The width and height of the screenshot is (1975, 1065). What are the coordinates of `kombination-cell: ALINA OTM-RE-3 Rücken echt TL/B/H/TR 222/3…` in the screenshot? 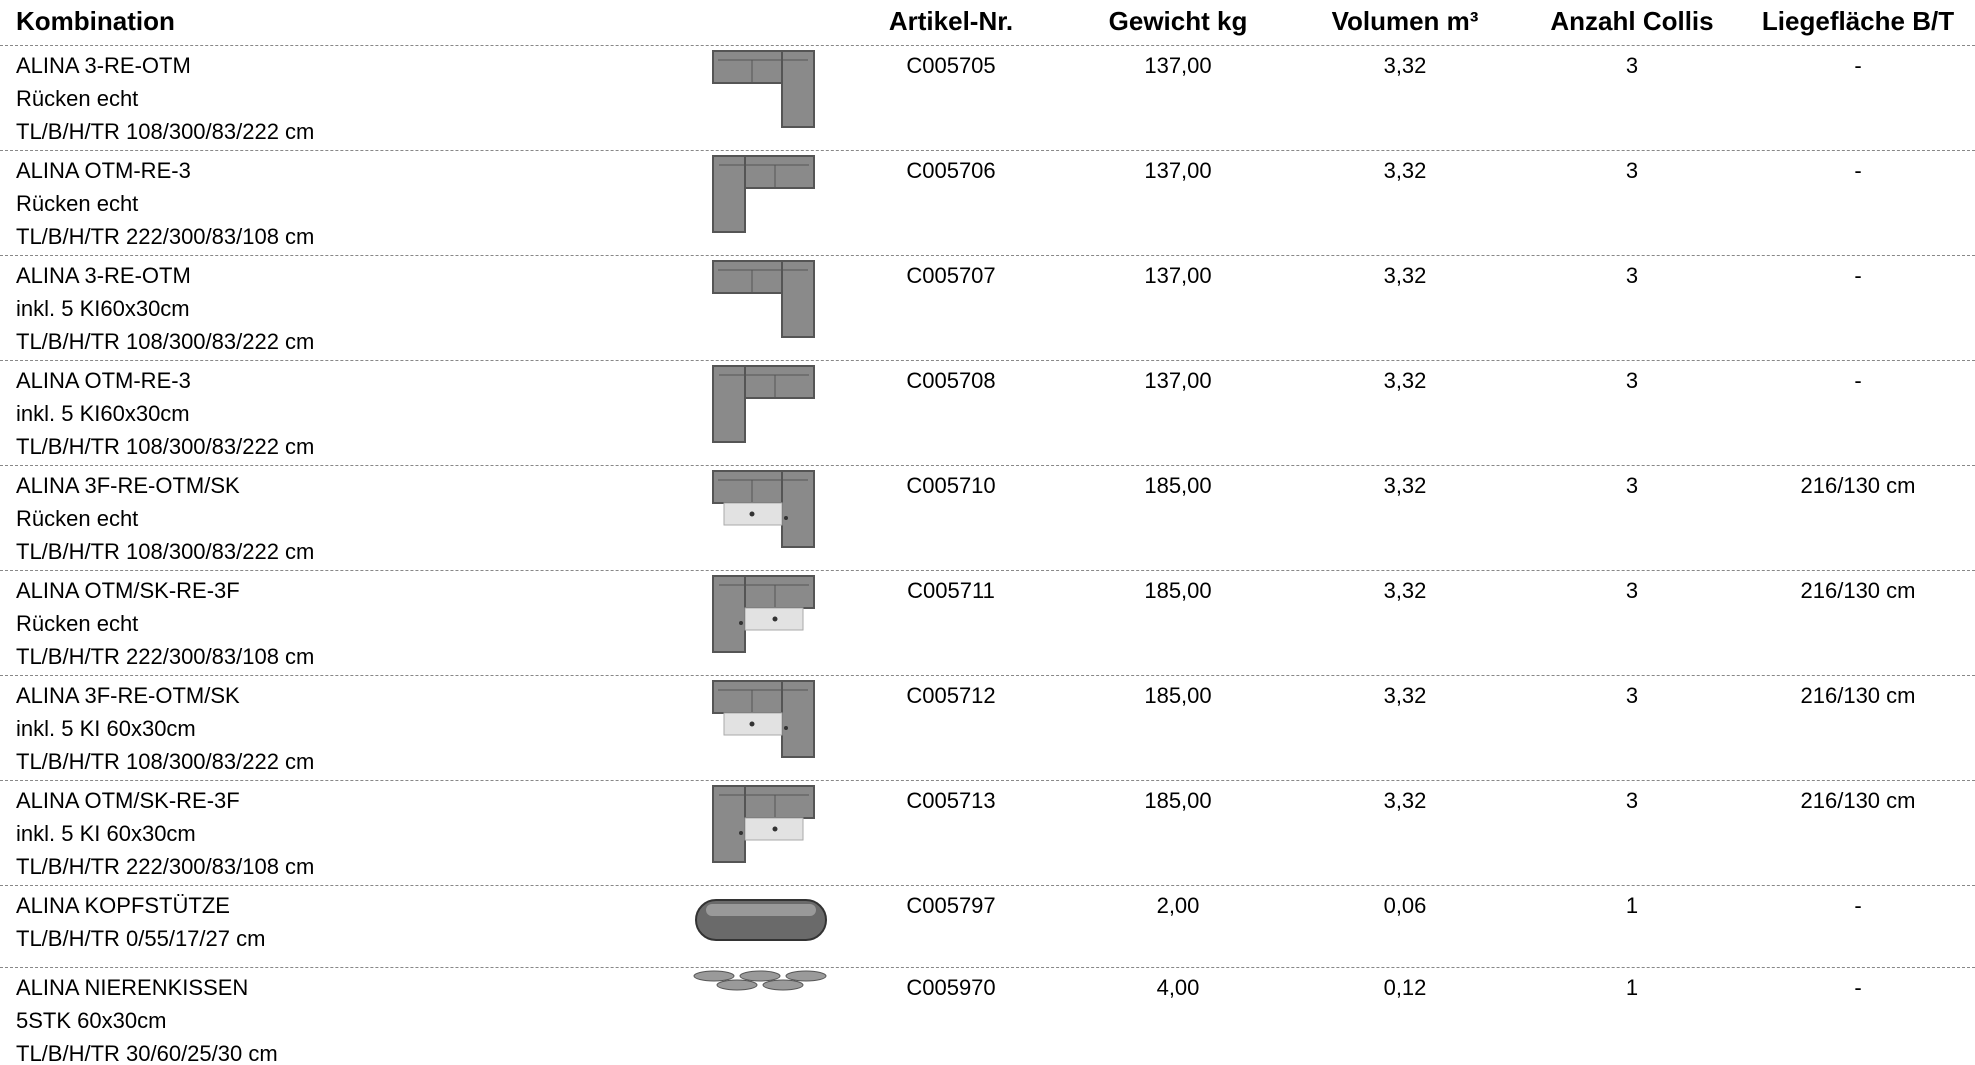 It's located at (165, 203).